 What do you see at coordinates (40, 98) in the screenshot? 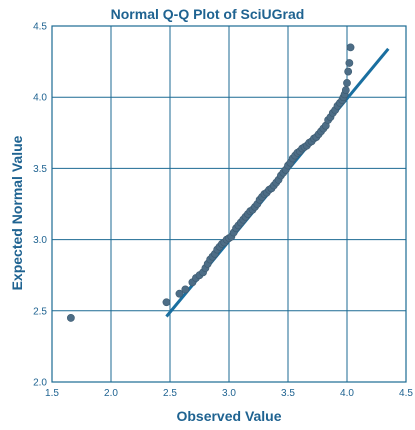
I see `y-tick-label: 4.0` at bounding box center [40, 98].